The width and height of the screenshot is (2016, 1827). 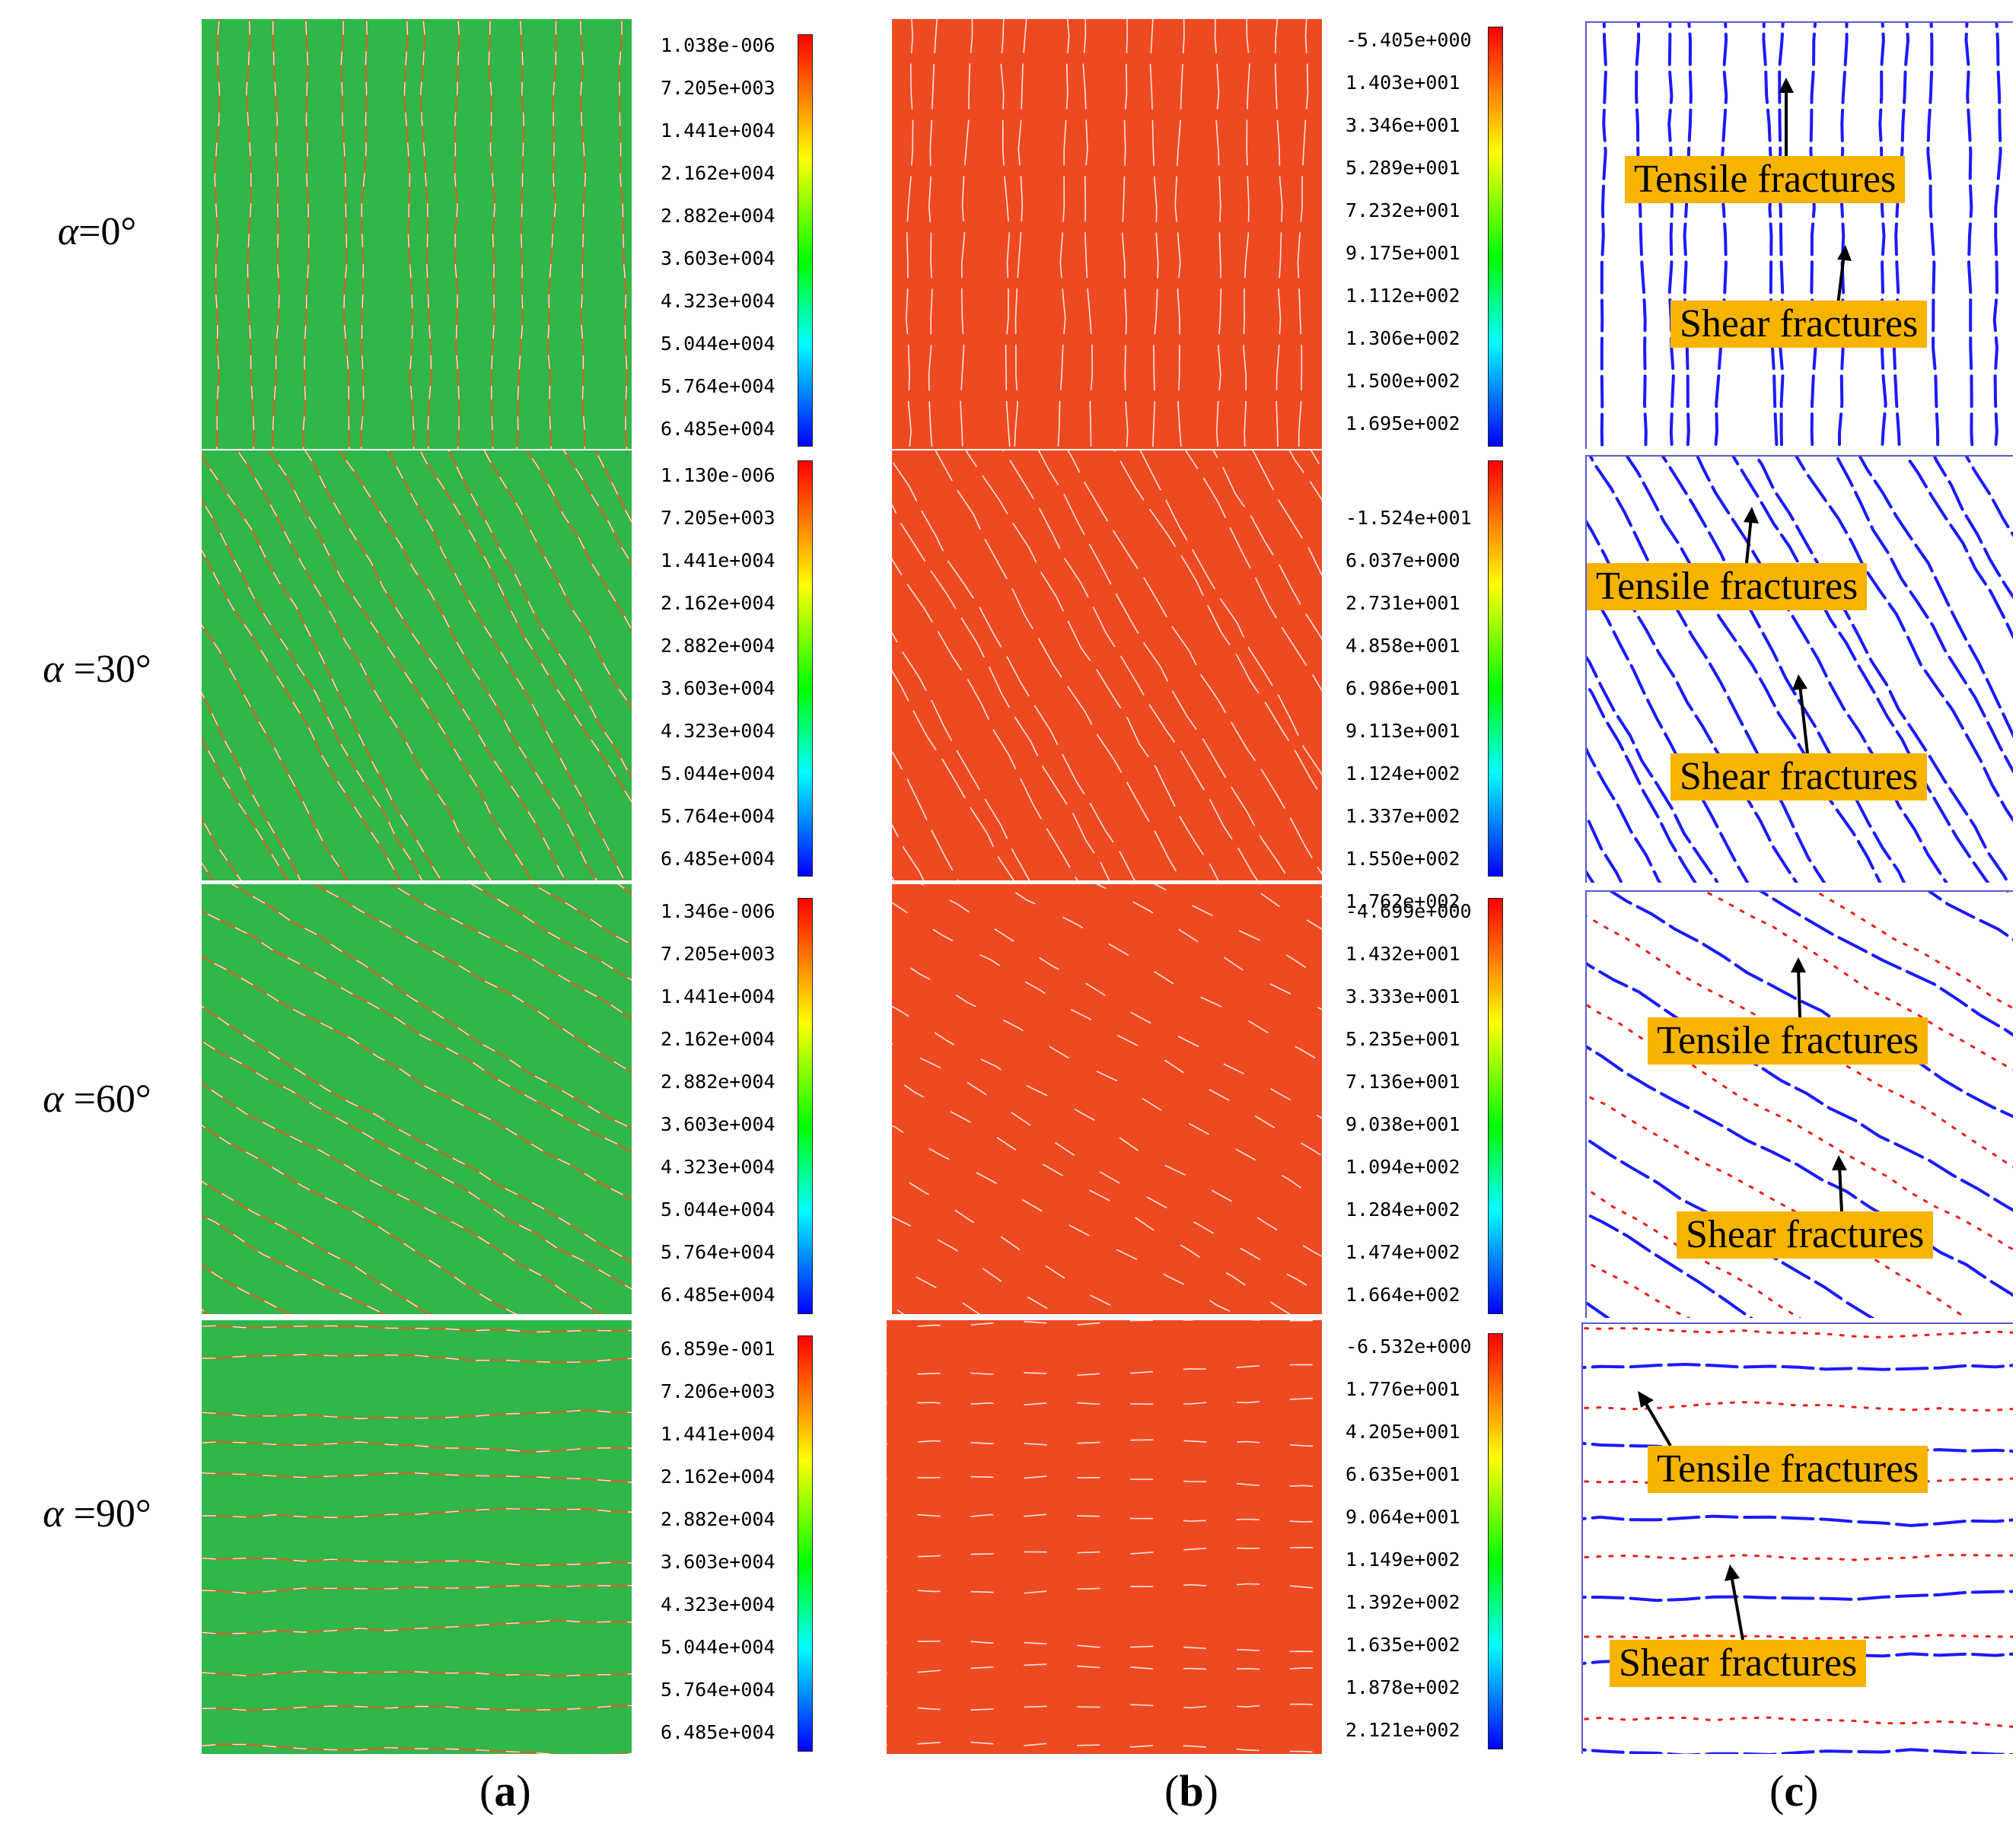 I want to click on tick-label: 1.112e+002, so click(x=1403, y=296).